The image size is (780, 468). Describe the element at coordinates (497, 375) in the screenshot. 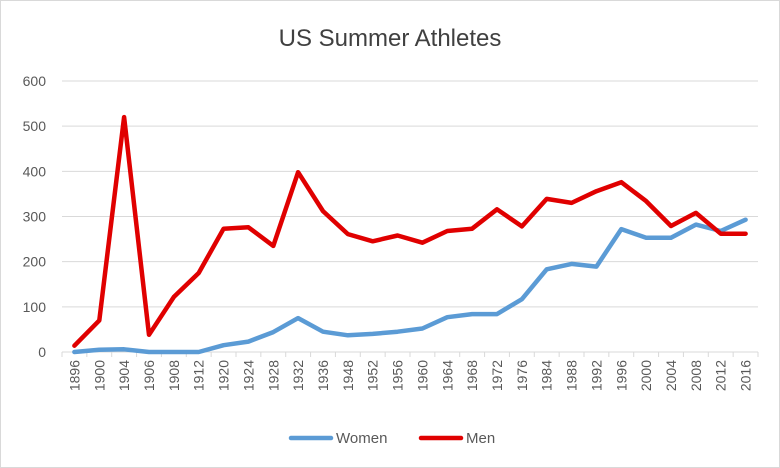

I see `x-tick-label: 1972` at that location.